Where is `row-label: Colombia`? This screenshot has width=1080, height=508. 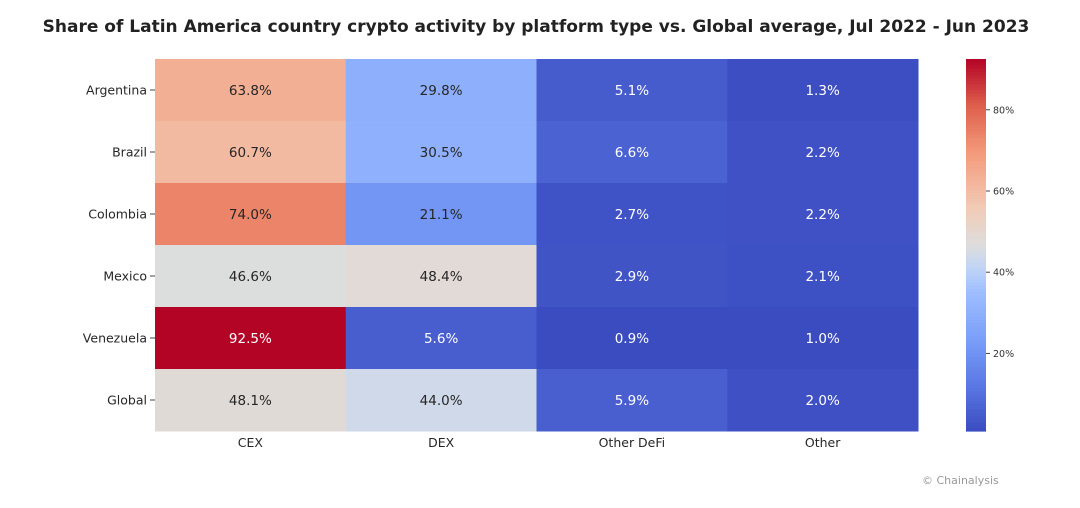 row-label: Colombia is located at coordinates (117, 214).